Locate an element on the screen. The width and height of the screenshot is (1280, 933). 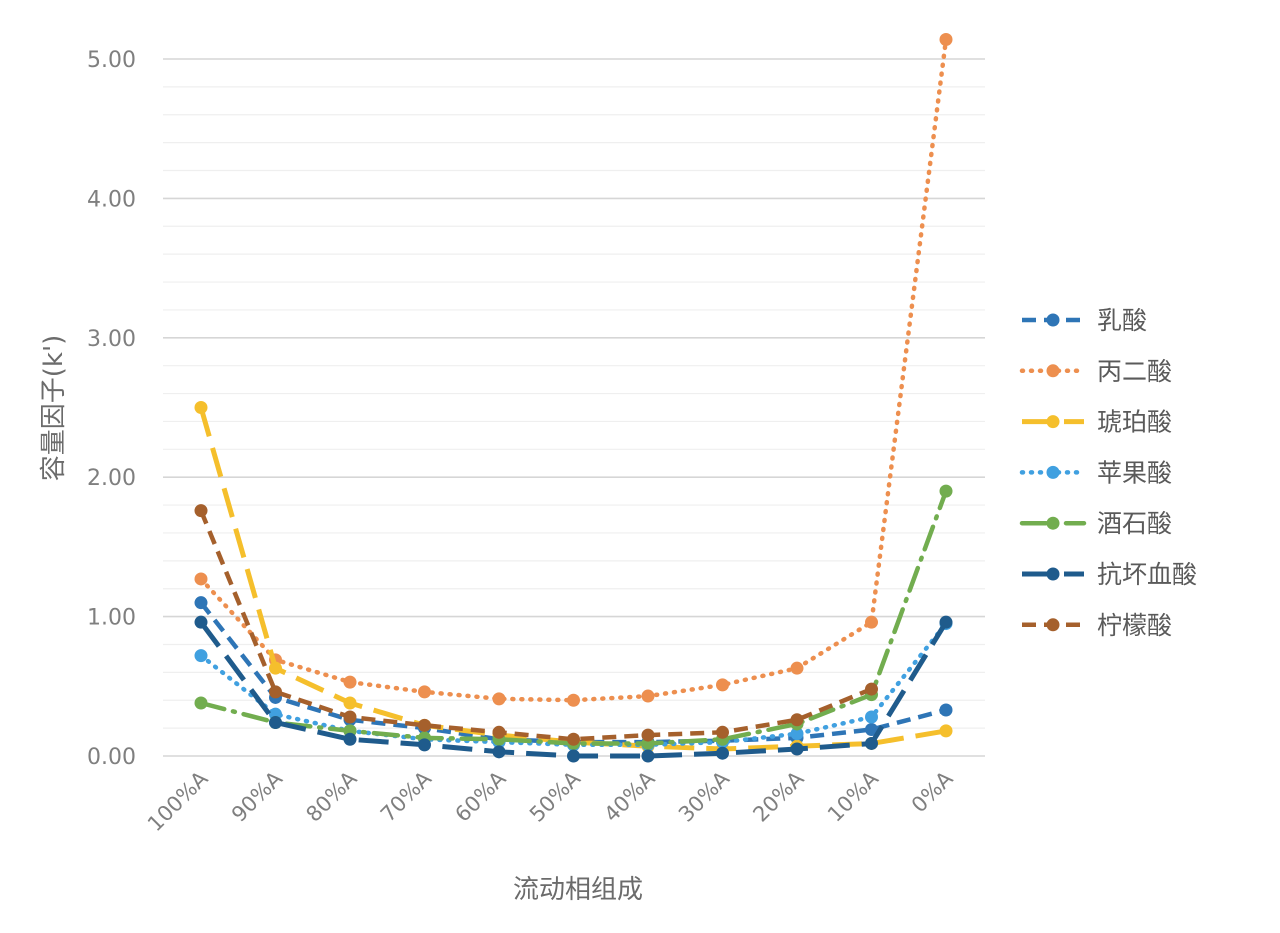
y-tick-label: 1.00 is located at coordinates (111, 618).